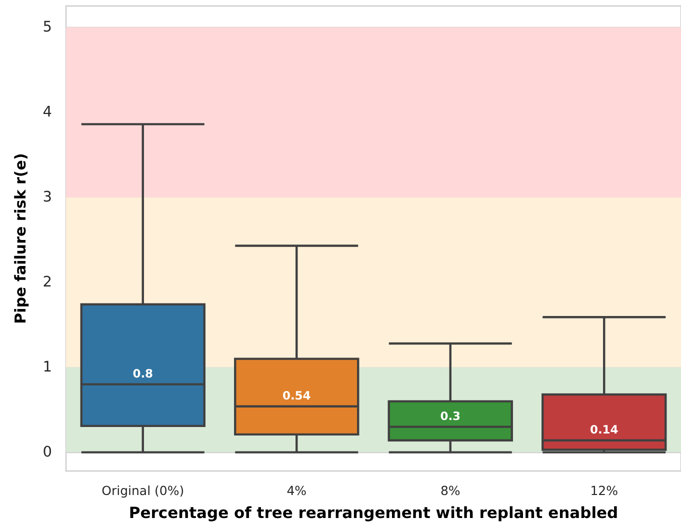 The height and width of the screenshot is (526, 681). What do you see at coordinates (296, 490) in the screenshot?
I see `x-tick-label: 4%` at bounding box center [296, 490].